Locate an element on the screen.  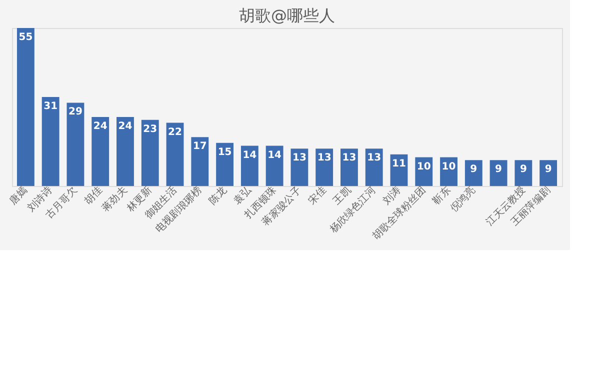
data-label: 11 is located at coordinates (399, 164).